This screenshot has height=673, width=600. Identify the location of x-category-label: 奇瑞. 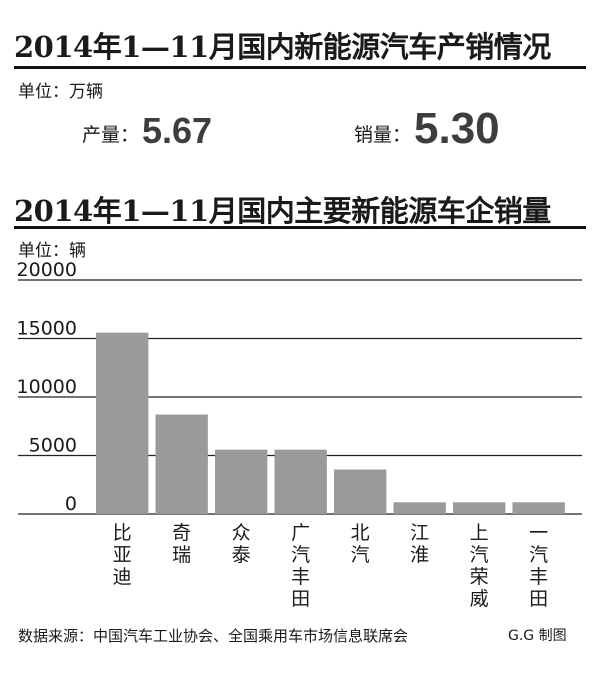
(181, 544).